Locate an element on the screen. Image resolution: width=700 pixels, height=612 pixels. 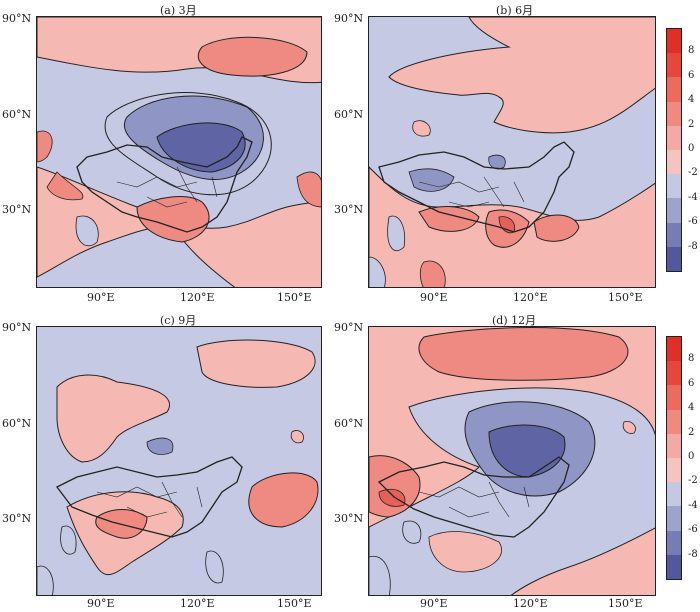
panel-title: (b) 6月 is located at coordinates (515, 10).